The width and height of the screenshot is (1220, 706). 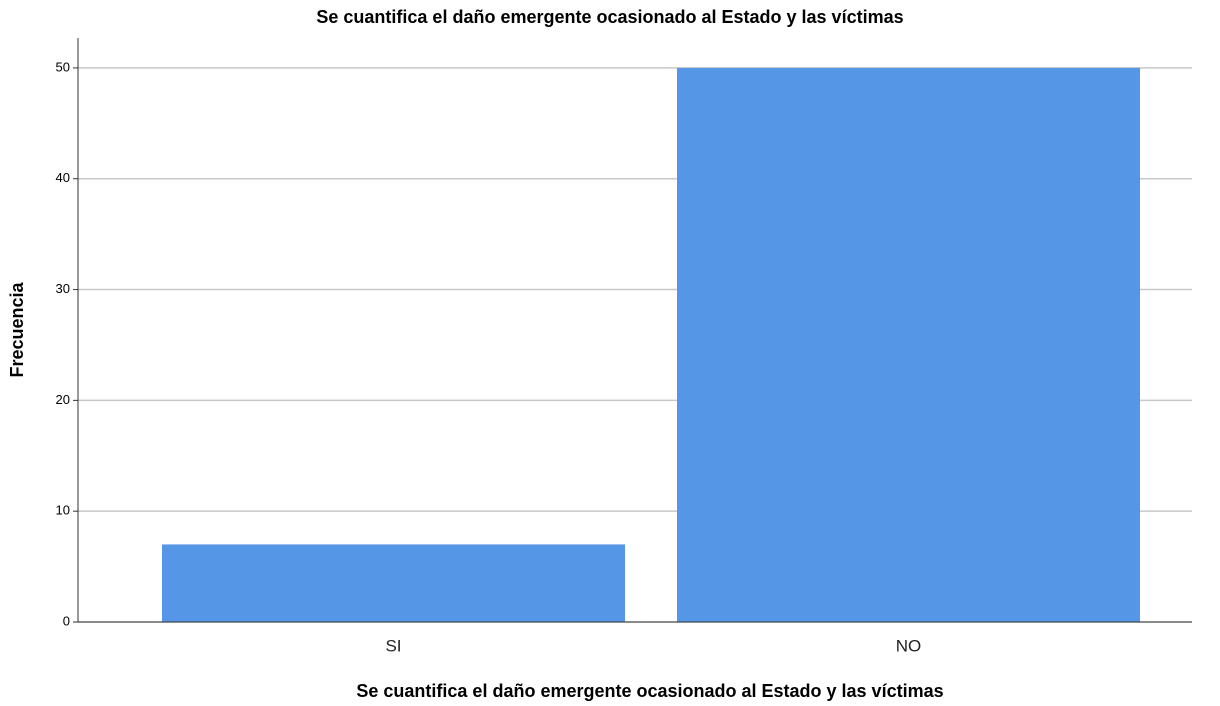 What do you see at coordinates (393, 645) in the screenshot?
I see `x-tick-label: SI` at bounding box center [393, 645].